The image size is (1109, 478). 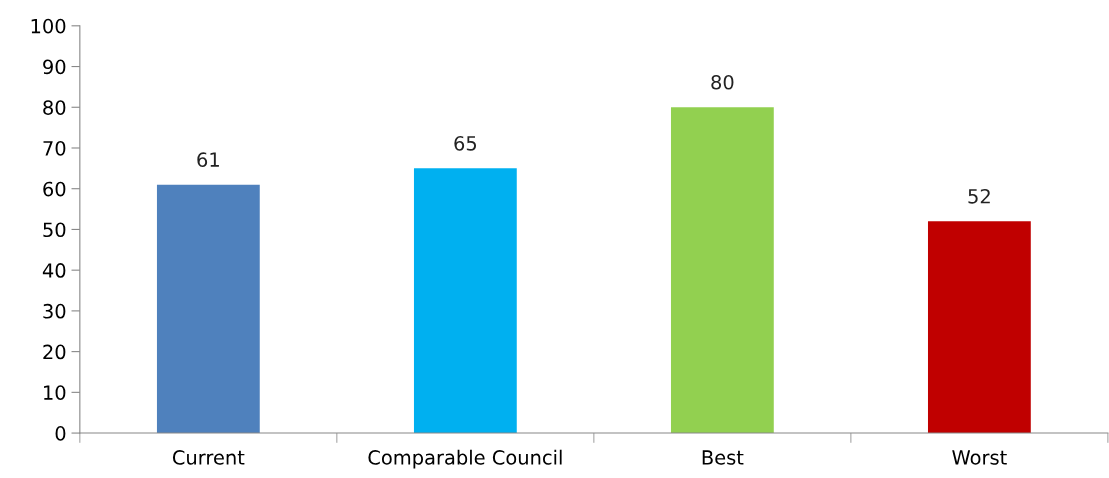 What do you see at coordinates (208, 457) in the screenshot?
I see `x-tick-label: Current` at bounding box center [208, 457].